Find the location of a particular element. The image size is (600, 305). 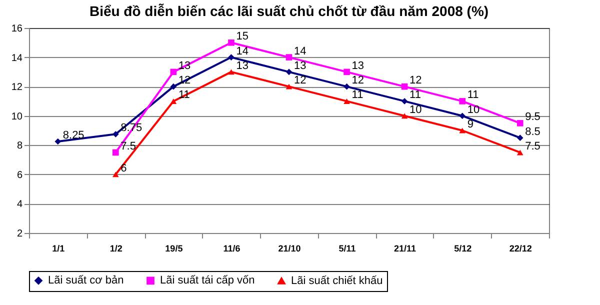

data-label: 15 is located at coordinates (242, 36).